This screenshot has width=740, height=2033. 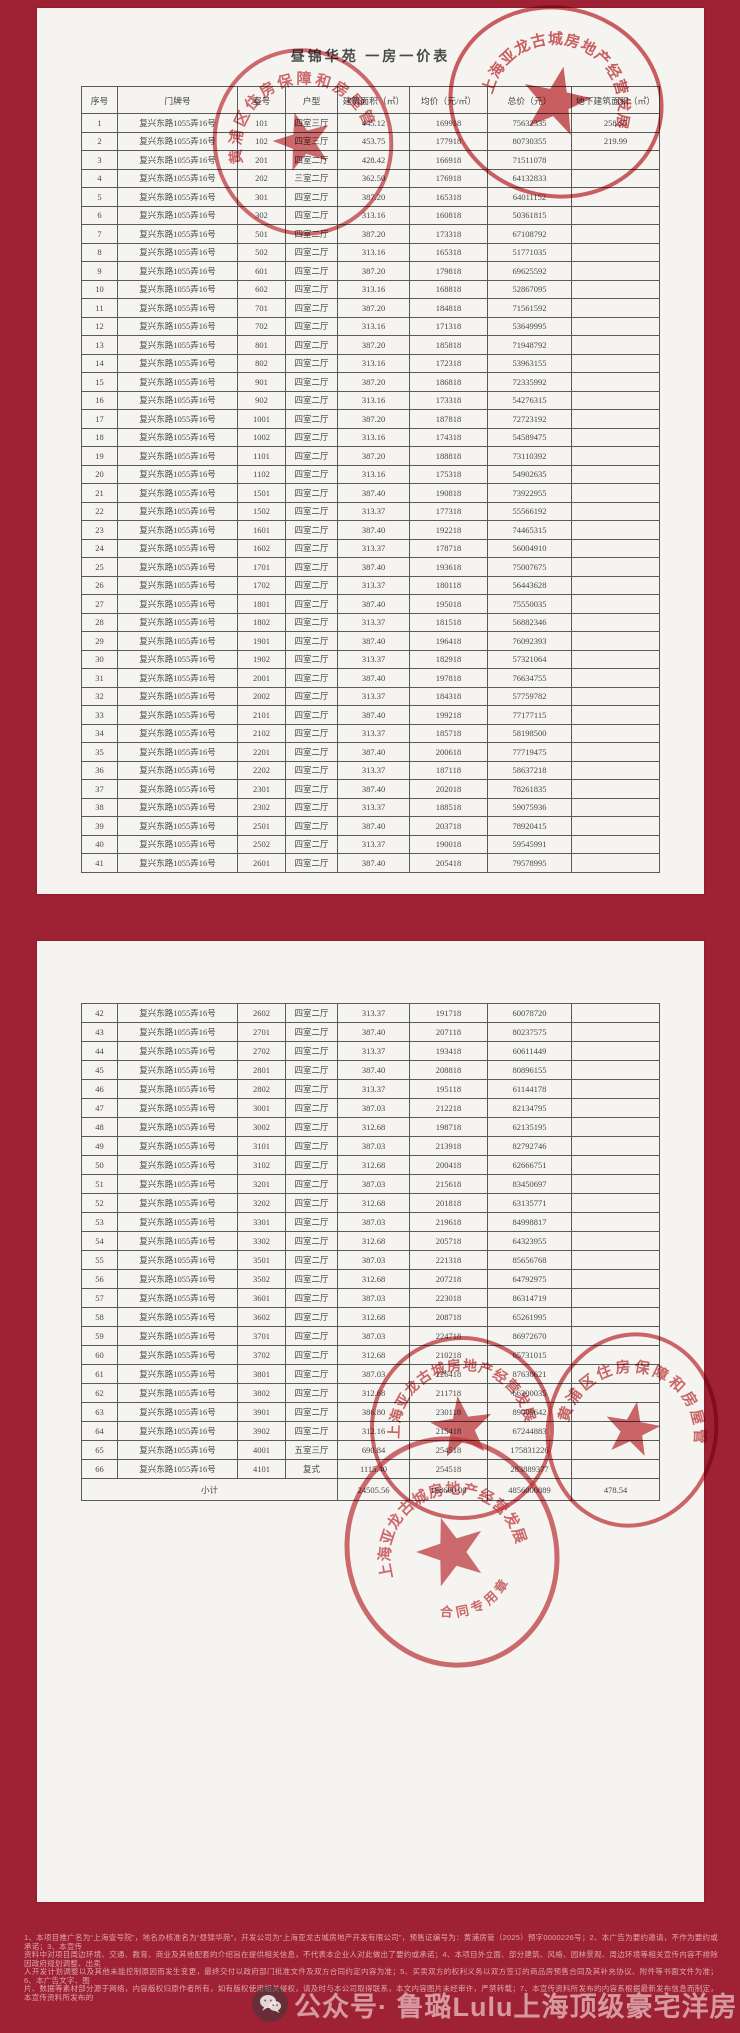 What do you see at coordinates (529, 678) in the screenshot?
I see `table-cell: 76634755` at bounding box center [529, 678].